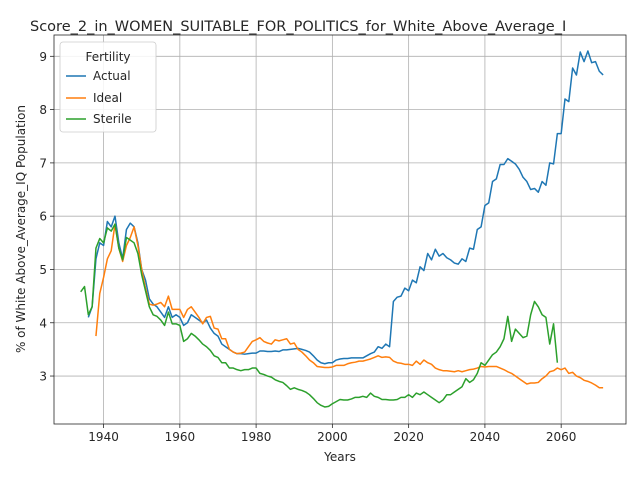 This screenshot has width=640, height=480. I want to click on legend-label-actual: Actual, so click(112, 76).